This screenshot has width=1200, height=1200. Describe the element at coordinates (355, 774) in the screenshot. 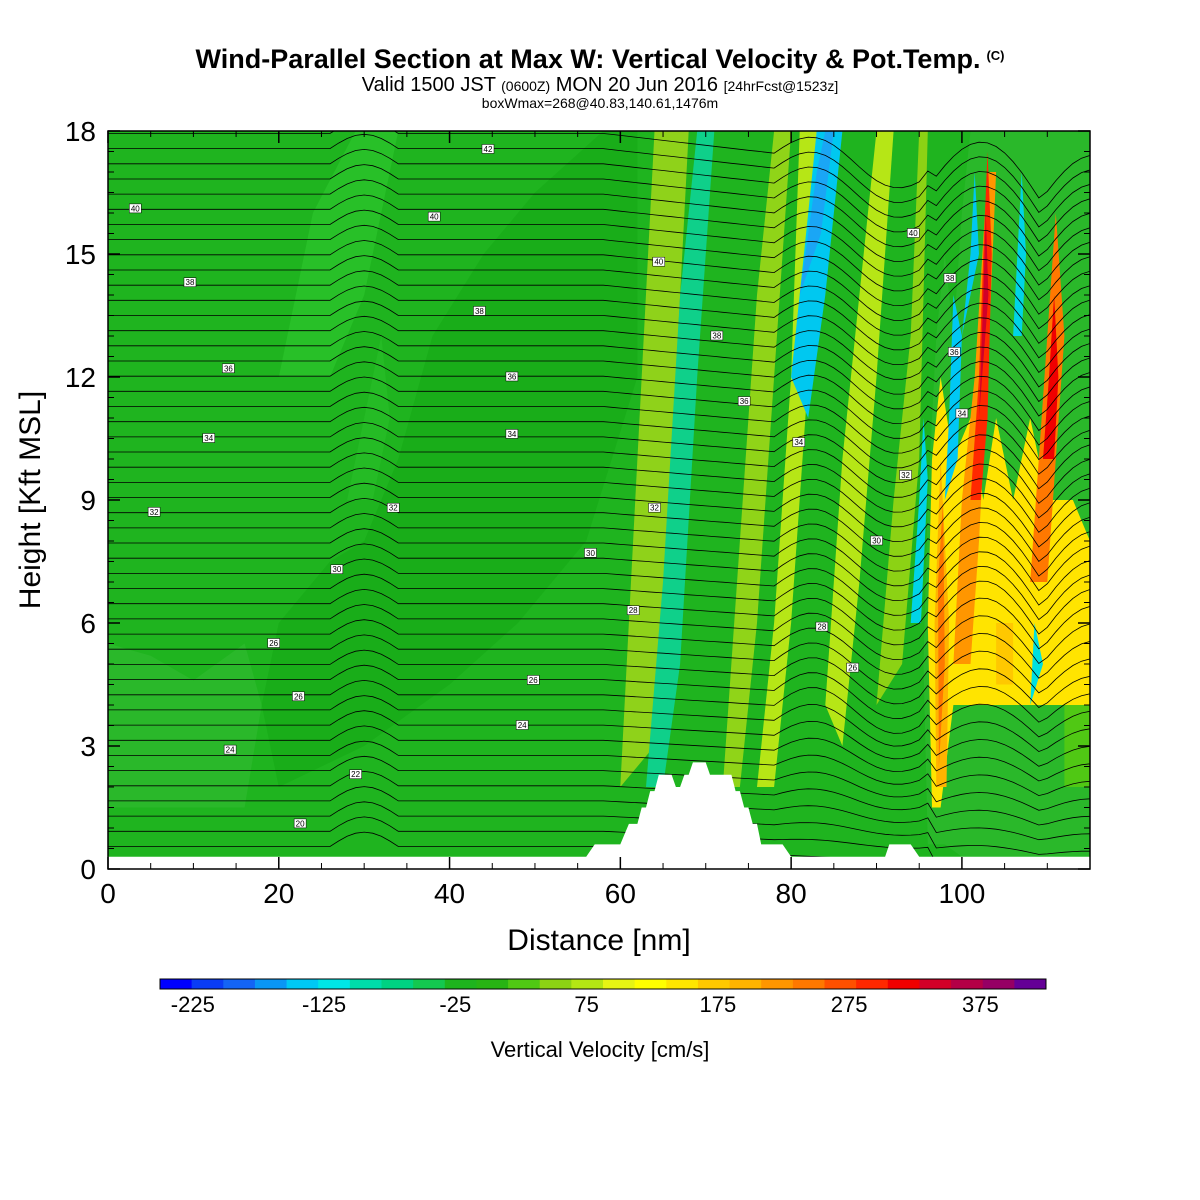

I see `theta-label: 22` at that location.